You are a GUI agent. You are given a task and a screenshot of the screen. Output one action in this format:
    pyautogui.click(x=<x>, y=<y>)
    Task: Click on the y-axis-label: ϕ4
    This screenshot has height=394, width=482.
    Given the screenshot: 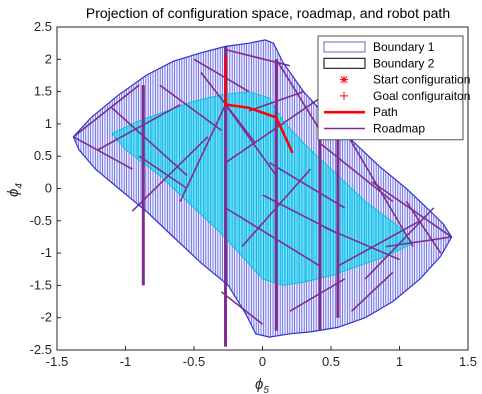 What is the action you would take?
    pyautogui.click(x=15, y=190)
    